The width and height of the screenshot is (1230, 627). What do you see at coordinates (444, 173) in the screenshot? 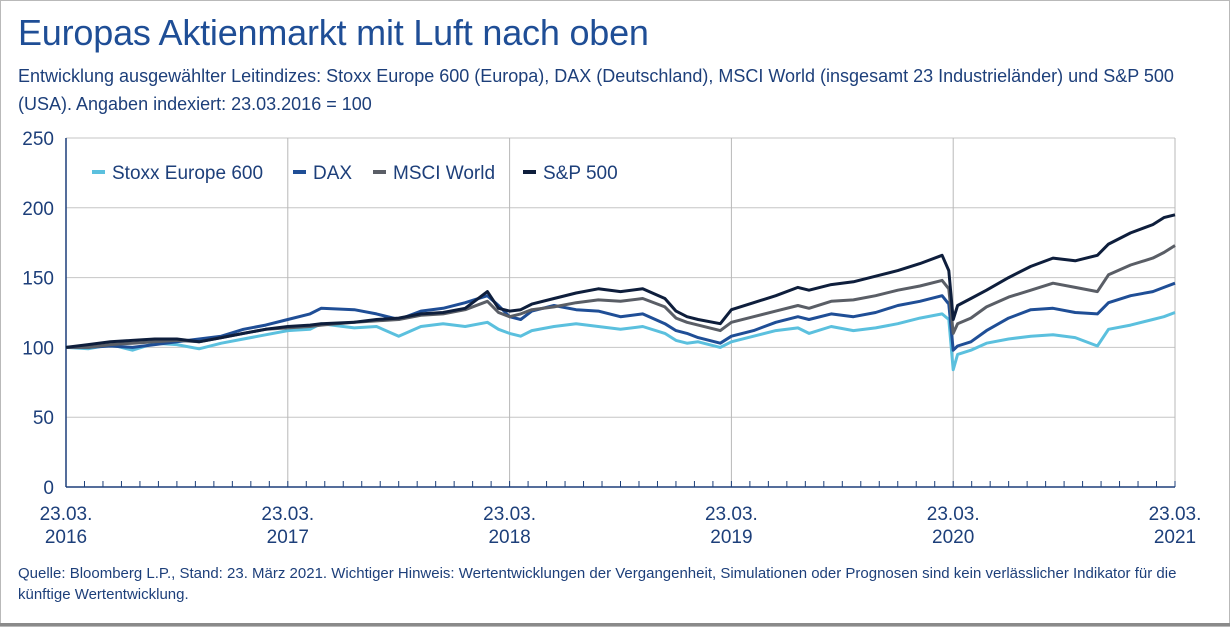
I see `legend-label: MSCI World` at bounding box center [444, 173].